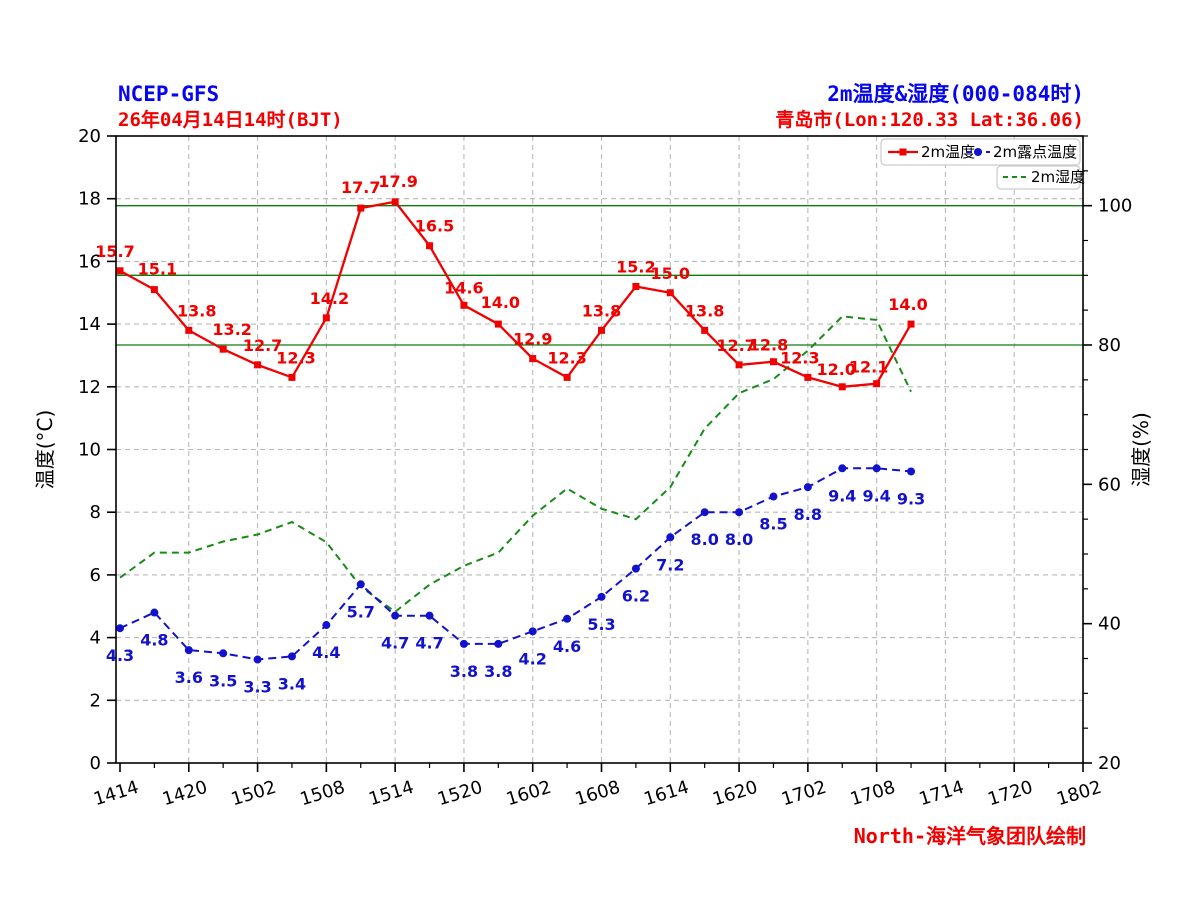  What do you see at coordinates (773, 524) in the screenshot?
I see `dew-point-label: 8.5` at bounding box center [773, 524].